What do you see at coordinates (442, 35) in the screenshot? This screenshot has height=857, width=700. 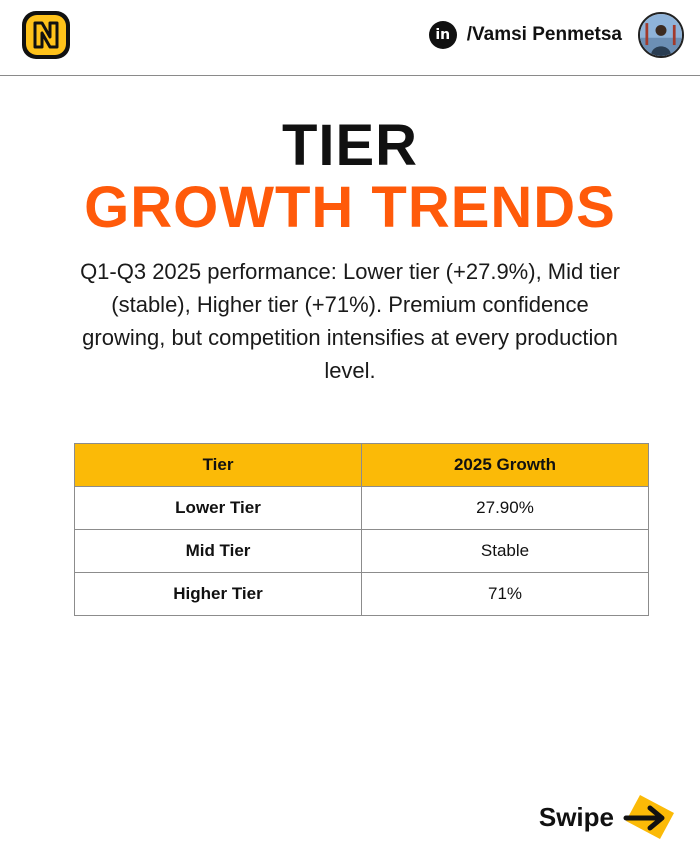 I see `linkedin-icon: in` at bounding box center [442, 35].